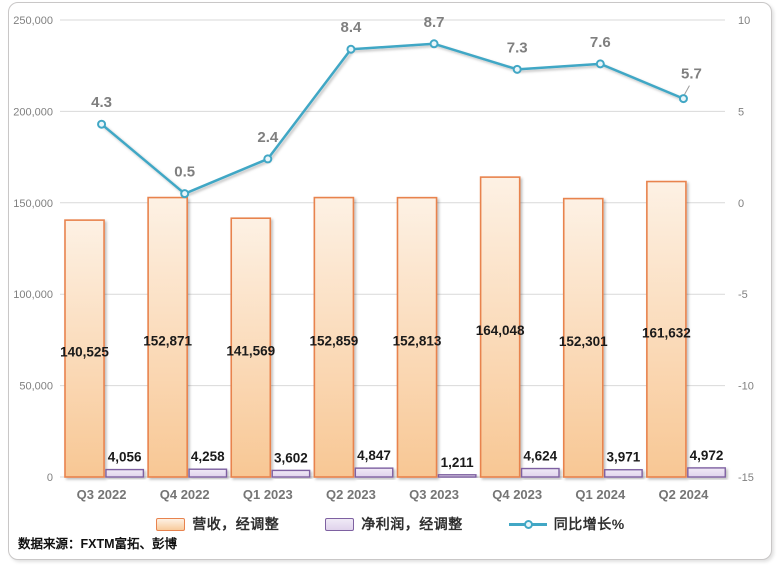  What do you see at coordinates (687, 90) in the screenshot?
I see `label-leader-line` at bounding box center [687, 90].